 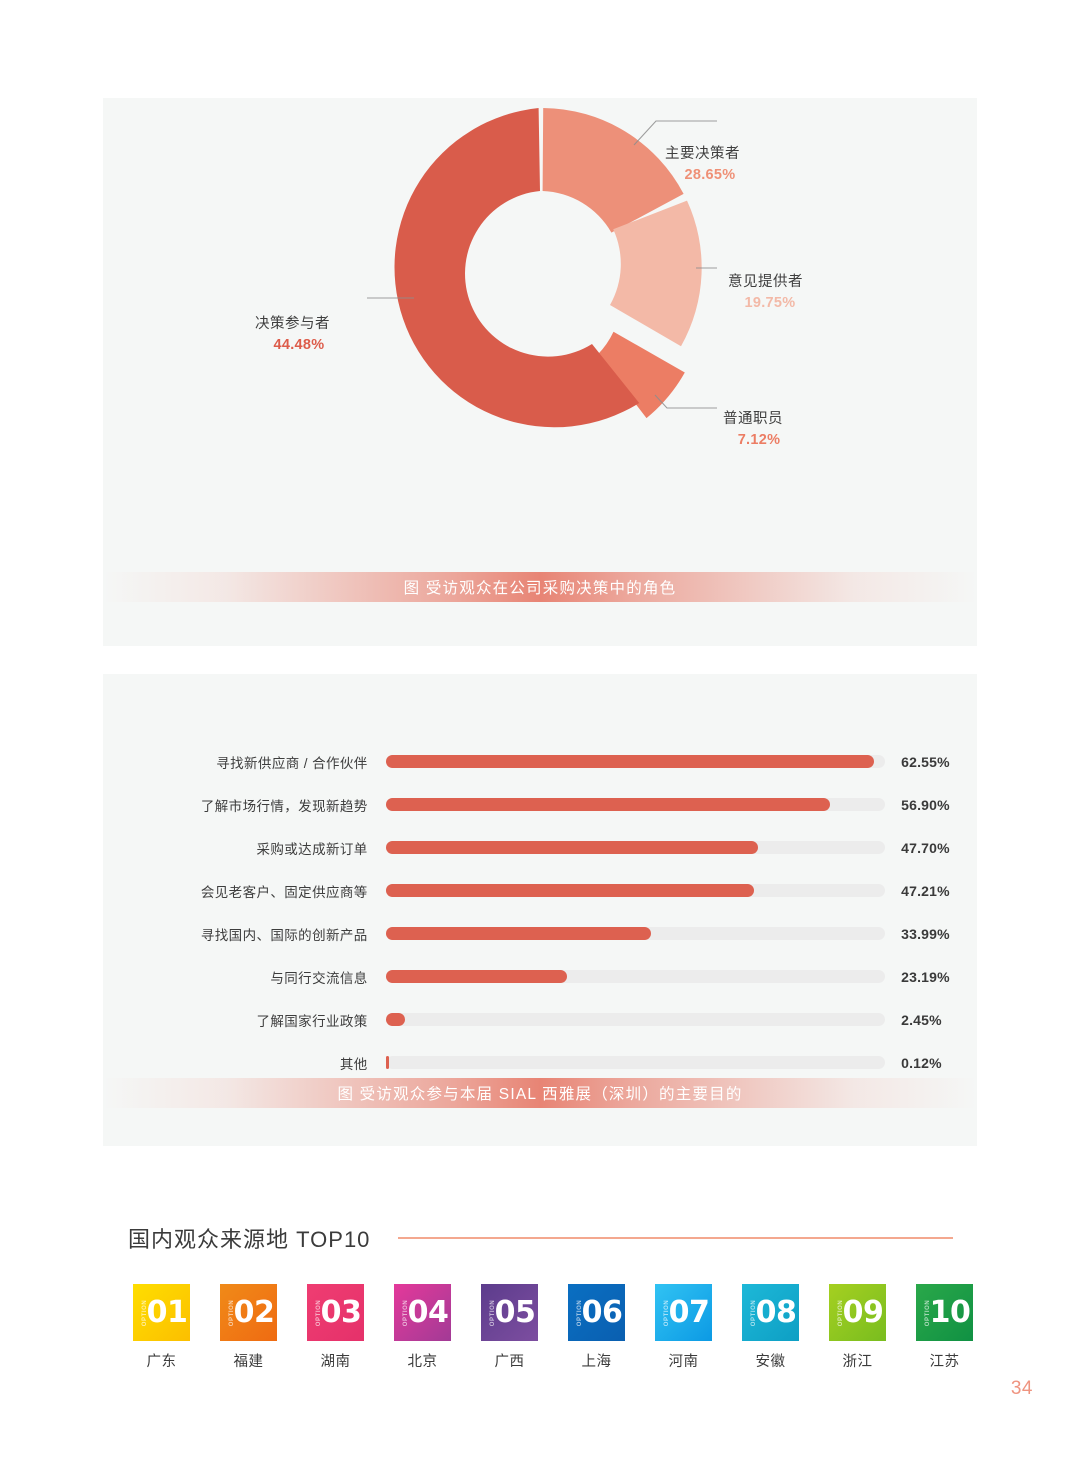 What do you see at coordinates (517, 268) in the screenshot?
I see `donut-slice-decision-participant` at bounding box center [517, 268].